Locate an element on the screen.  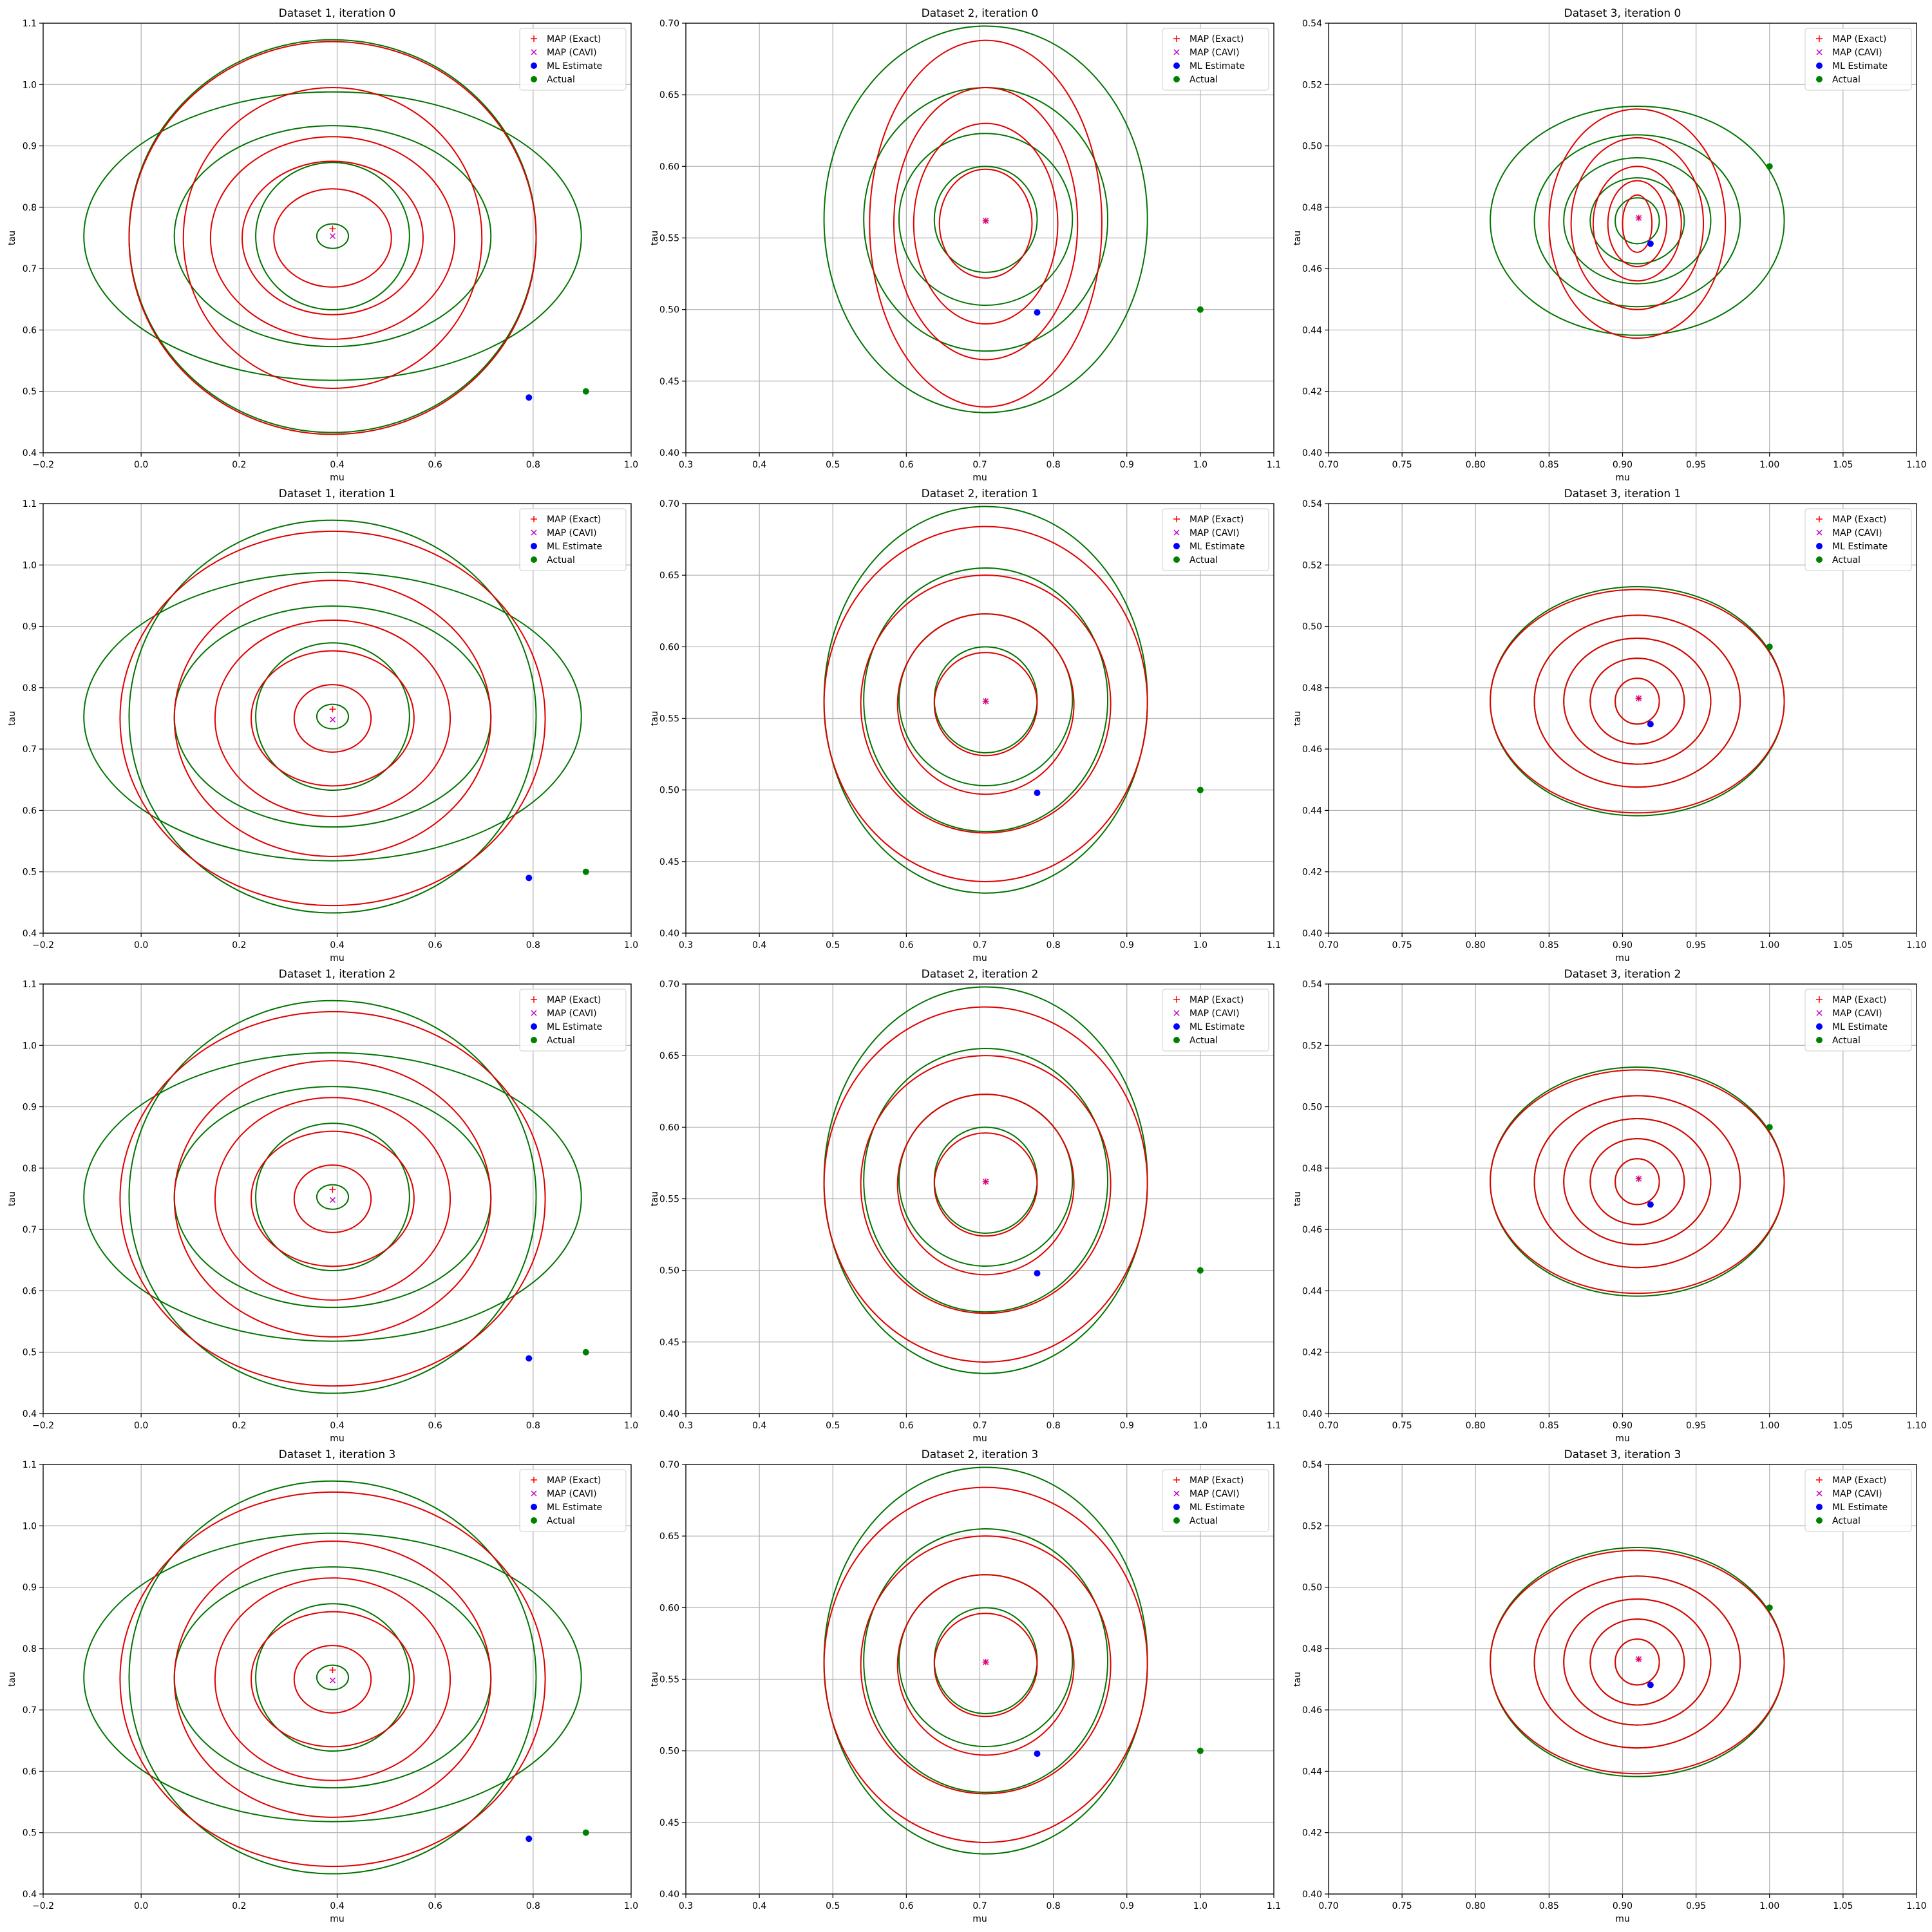
chart-title: Dataset 3, iteration 1 is located at coordinates (1622, 494).